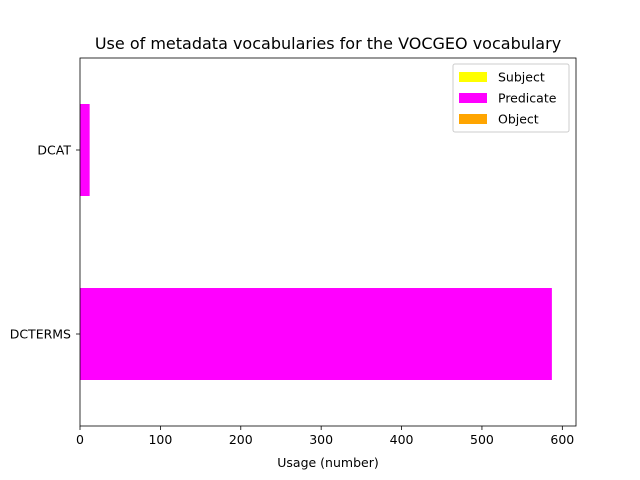 This screenshot has width=640, height=480. What do you see at coordinates (316, 334) in the screenshot?
I see `bar-dcterms-predicate` at bounding box center [316, 334].